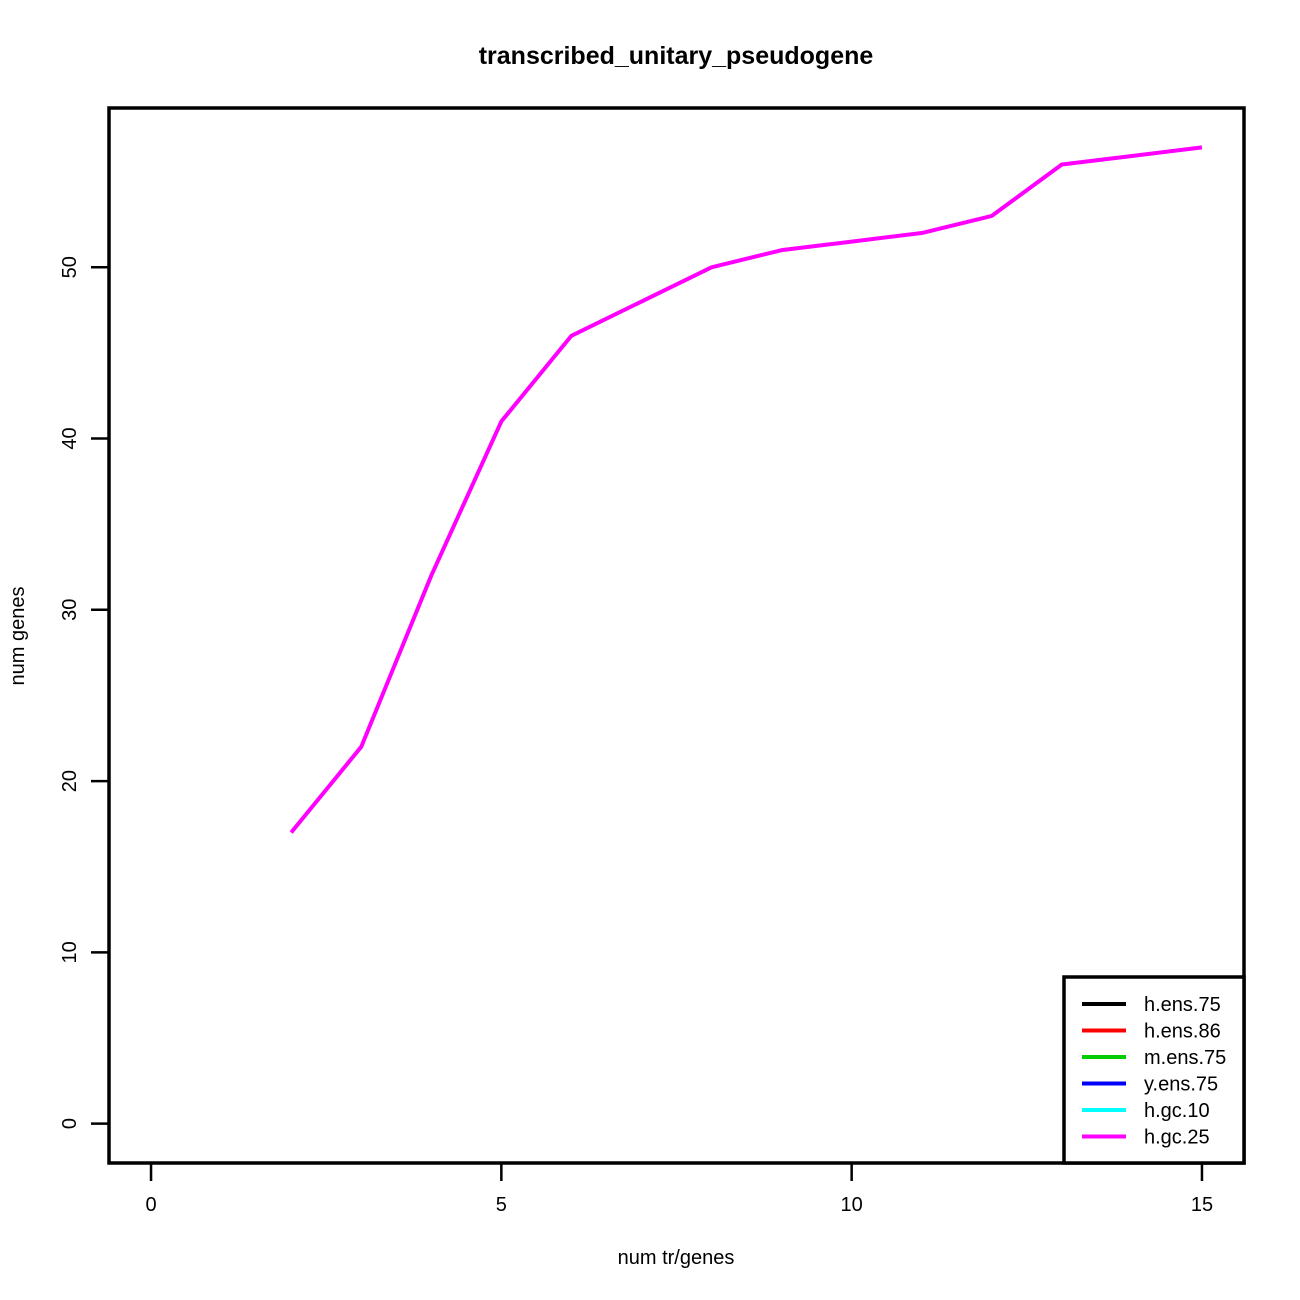 The height and width of the screenshot is (1300, 1300). Describe the element at coordinates (150, 1205) in the screenshot. I see `x-tick-label: 0` at that location.